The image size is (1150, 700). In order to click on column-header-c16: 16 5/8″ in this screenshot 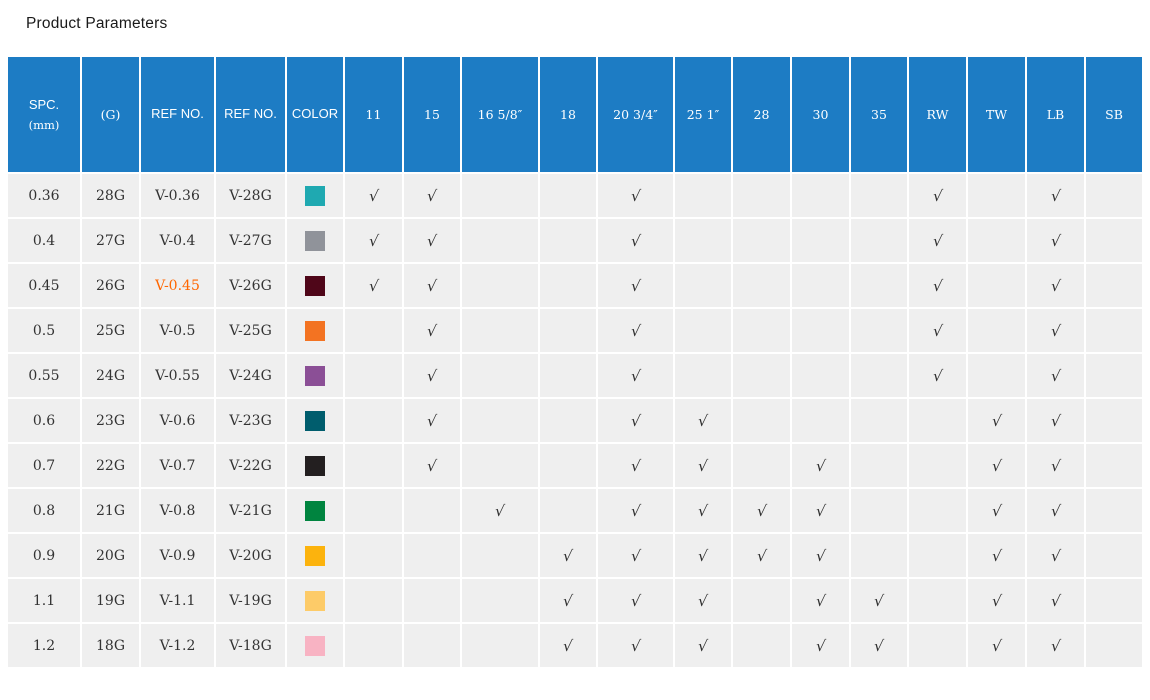, I will do `click(500, 114)`.